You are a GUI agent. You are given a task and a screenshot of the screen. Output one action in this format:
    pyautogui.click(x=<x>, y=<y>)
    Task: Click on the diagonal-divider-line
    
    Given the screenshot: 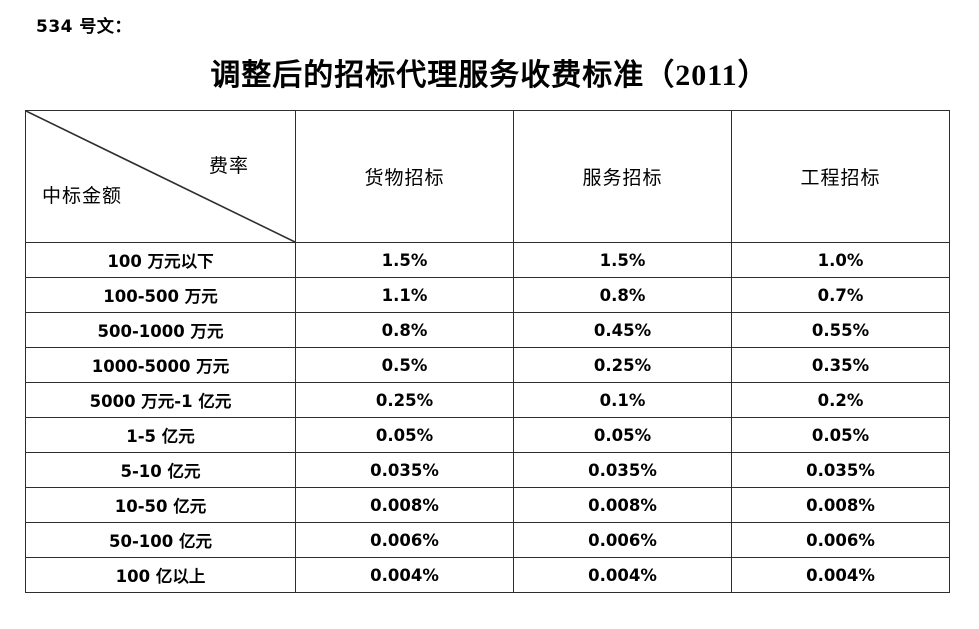 What is the action you would take?
    pyautogui.click(x=160, y=176)
    